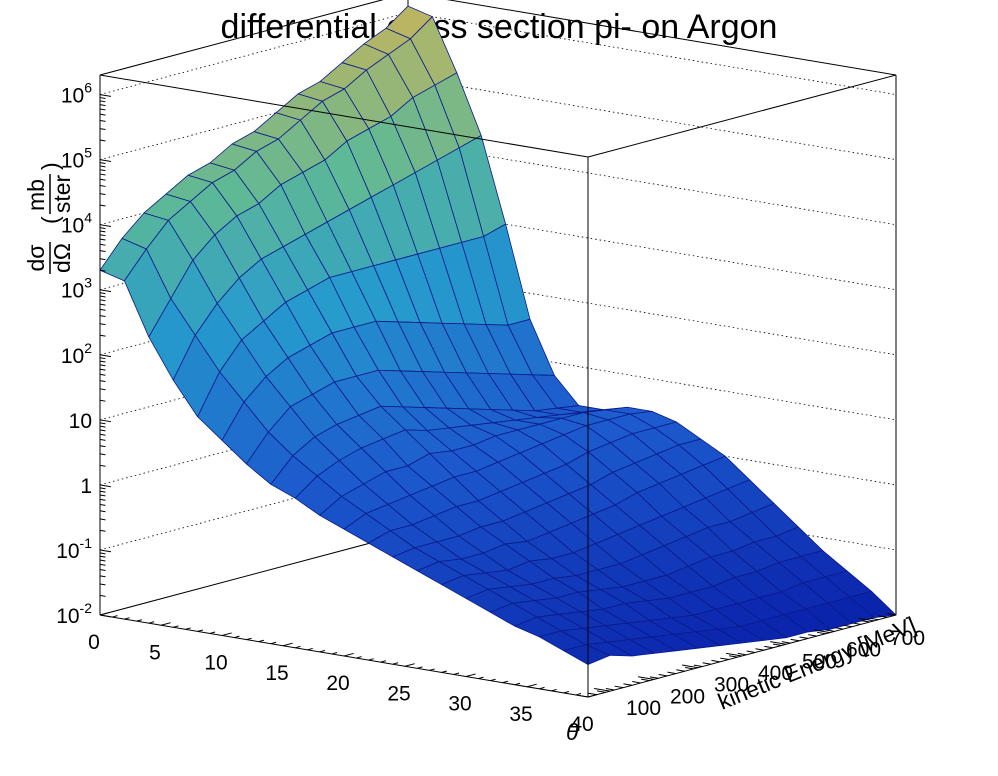  I want to click on z-label-paren-close: ), so click(50, 166).